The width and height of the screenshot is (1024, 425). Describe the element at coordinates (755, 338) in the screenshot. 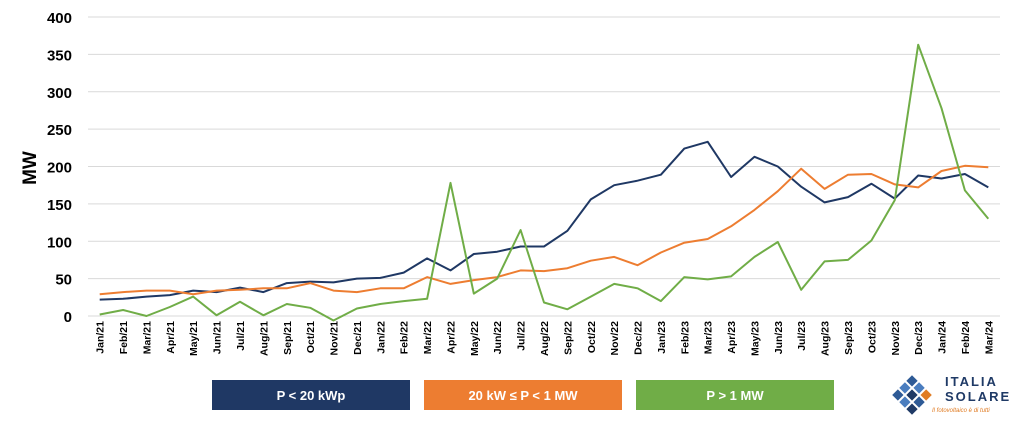

I see `x-tick-label: May/23` at that location.